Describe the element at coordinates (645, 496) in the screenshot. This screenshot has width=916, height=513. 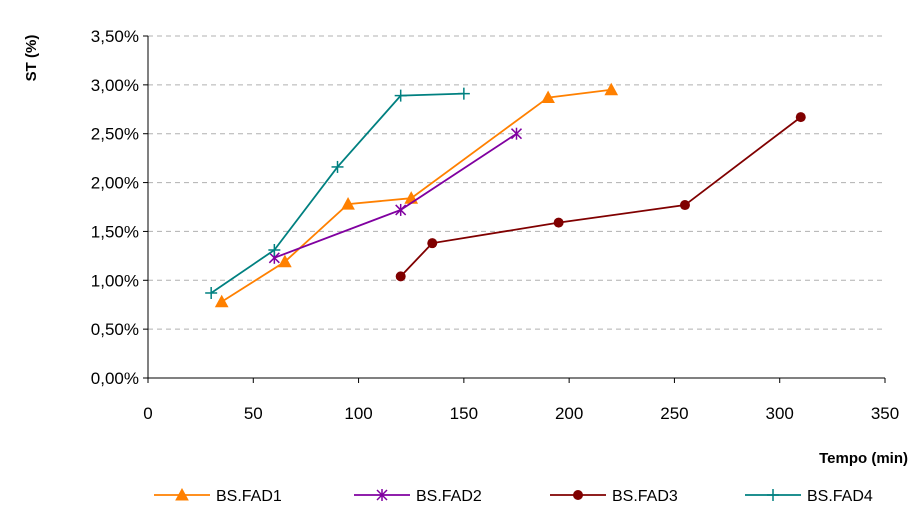
I see `legend-label: BS.FAD3` at that location.